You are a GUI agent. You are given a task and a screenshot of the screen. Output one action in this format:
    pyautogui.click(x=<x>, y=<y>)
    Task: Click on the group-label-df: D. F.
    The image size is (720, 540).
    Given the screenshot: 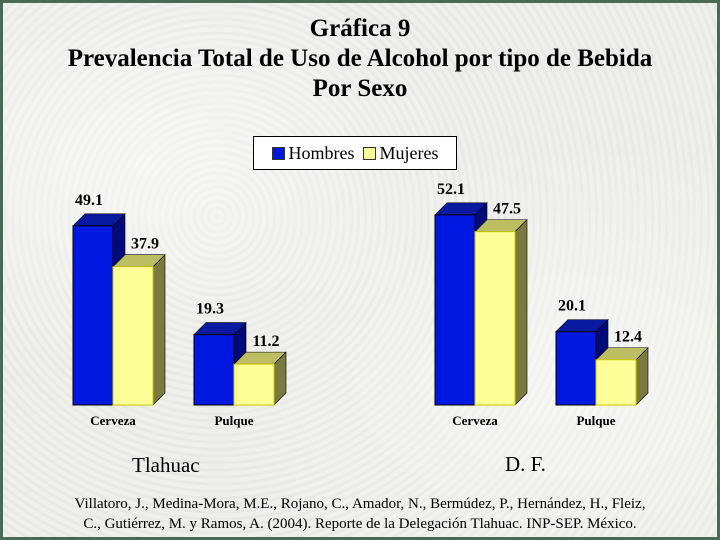 What is the action you would take?
    pyautogui.click(x=525, y=464)
    